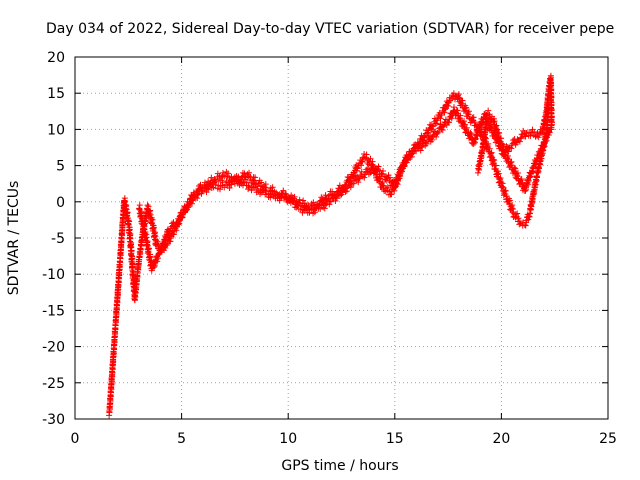 This screenshot has height=480, width=640. I want to click on y-tick-label-3: -15, so click(53, 311).